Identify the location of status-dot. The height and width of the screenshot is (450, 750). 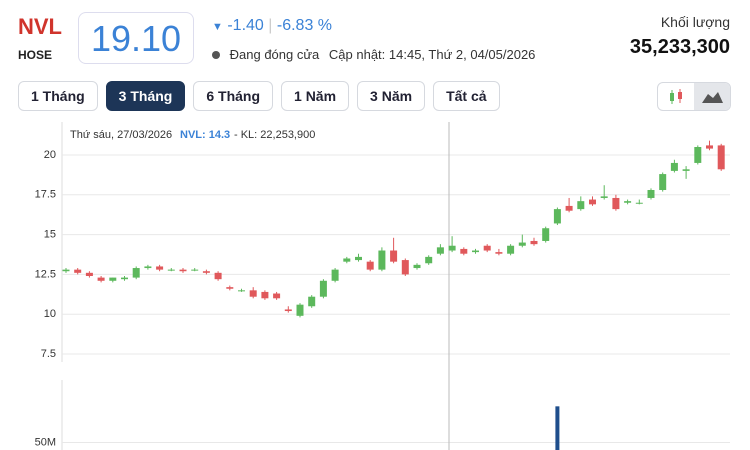
(216, 55).